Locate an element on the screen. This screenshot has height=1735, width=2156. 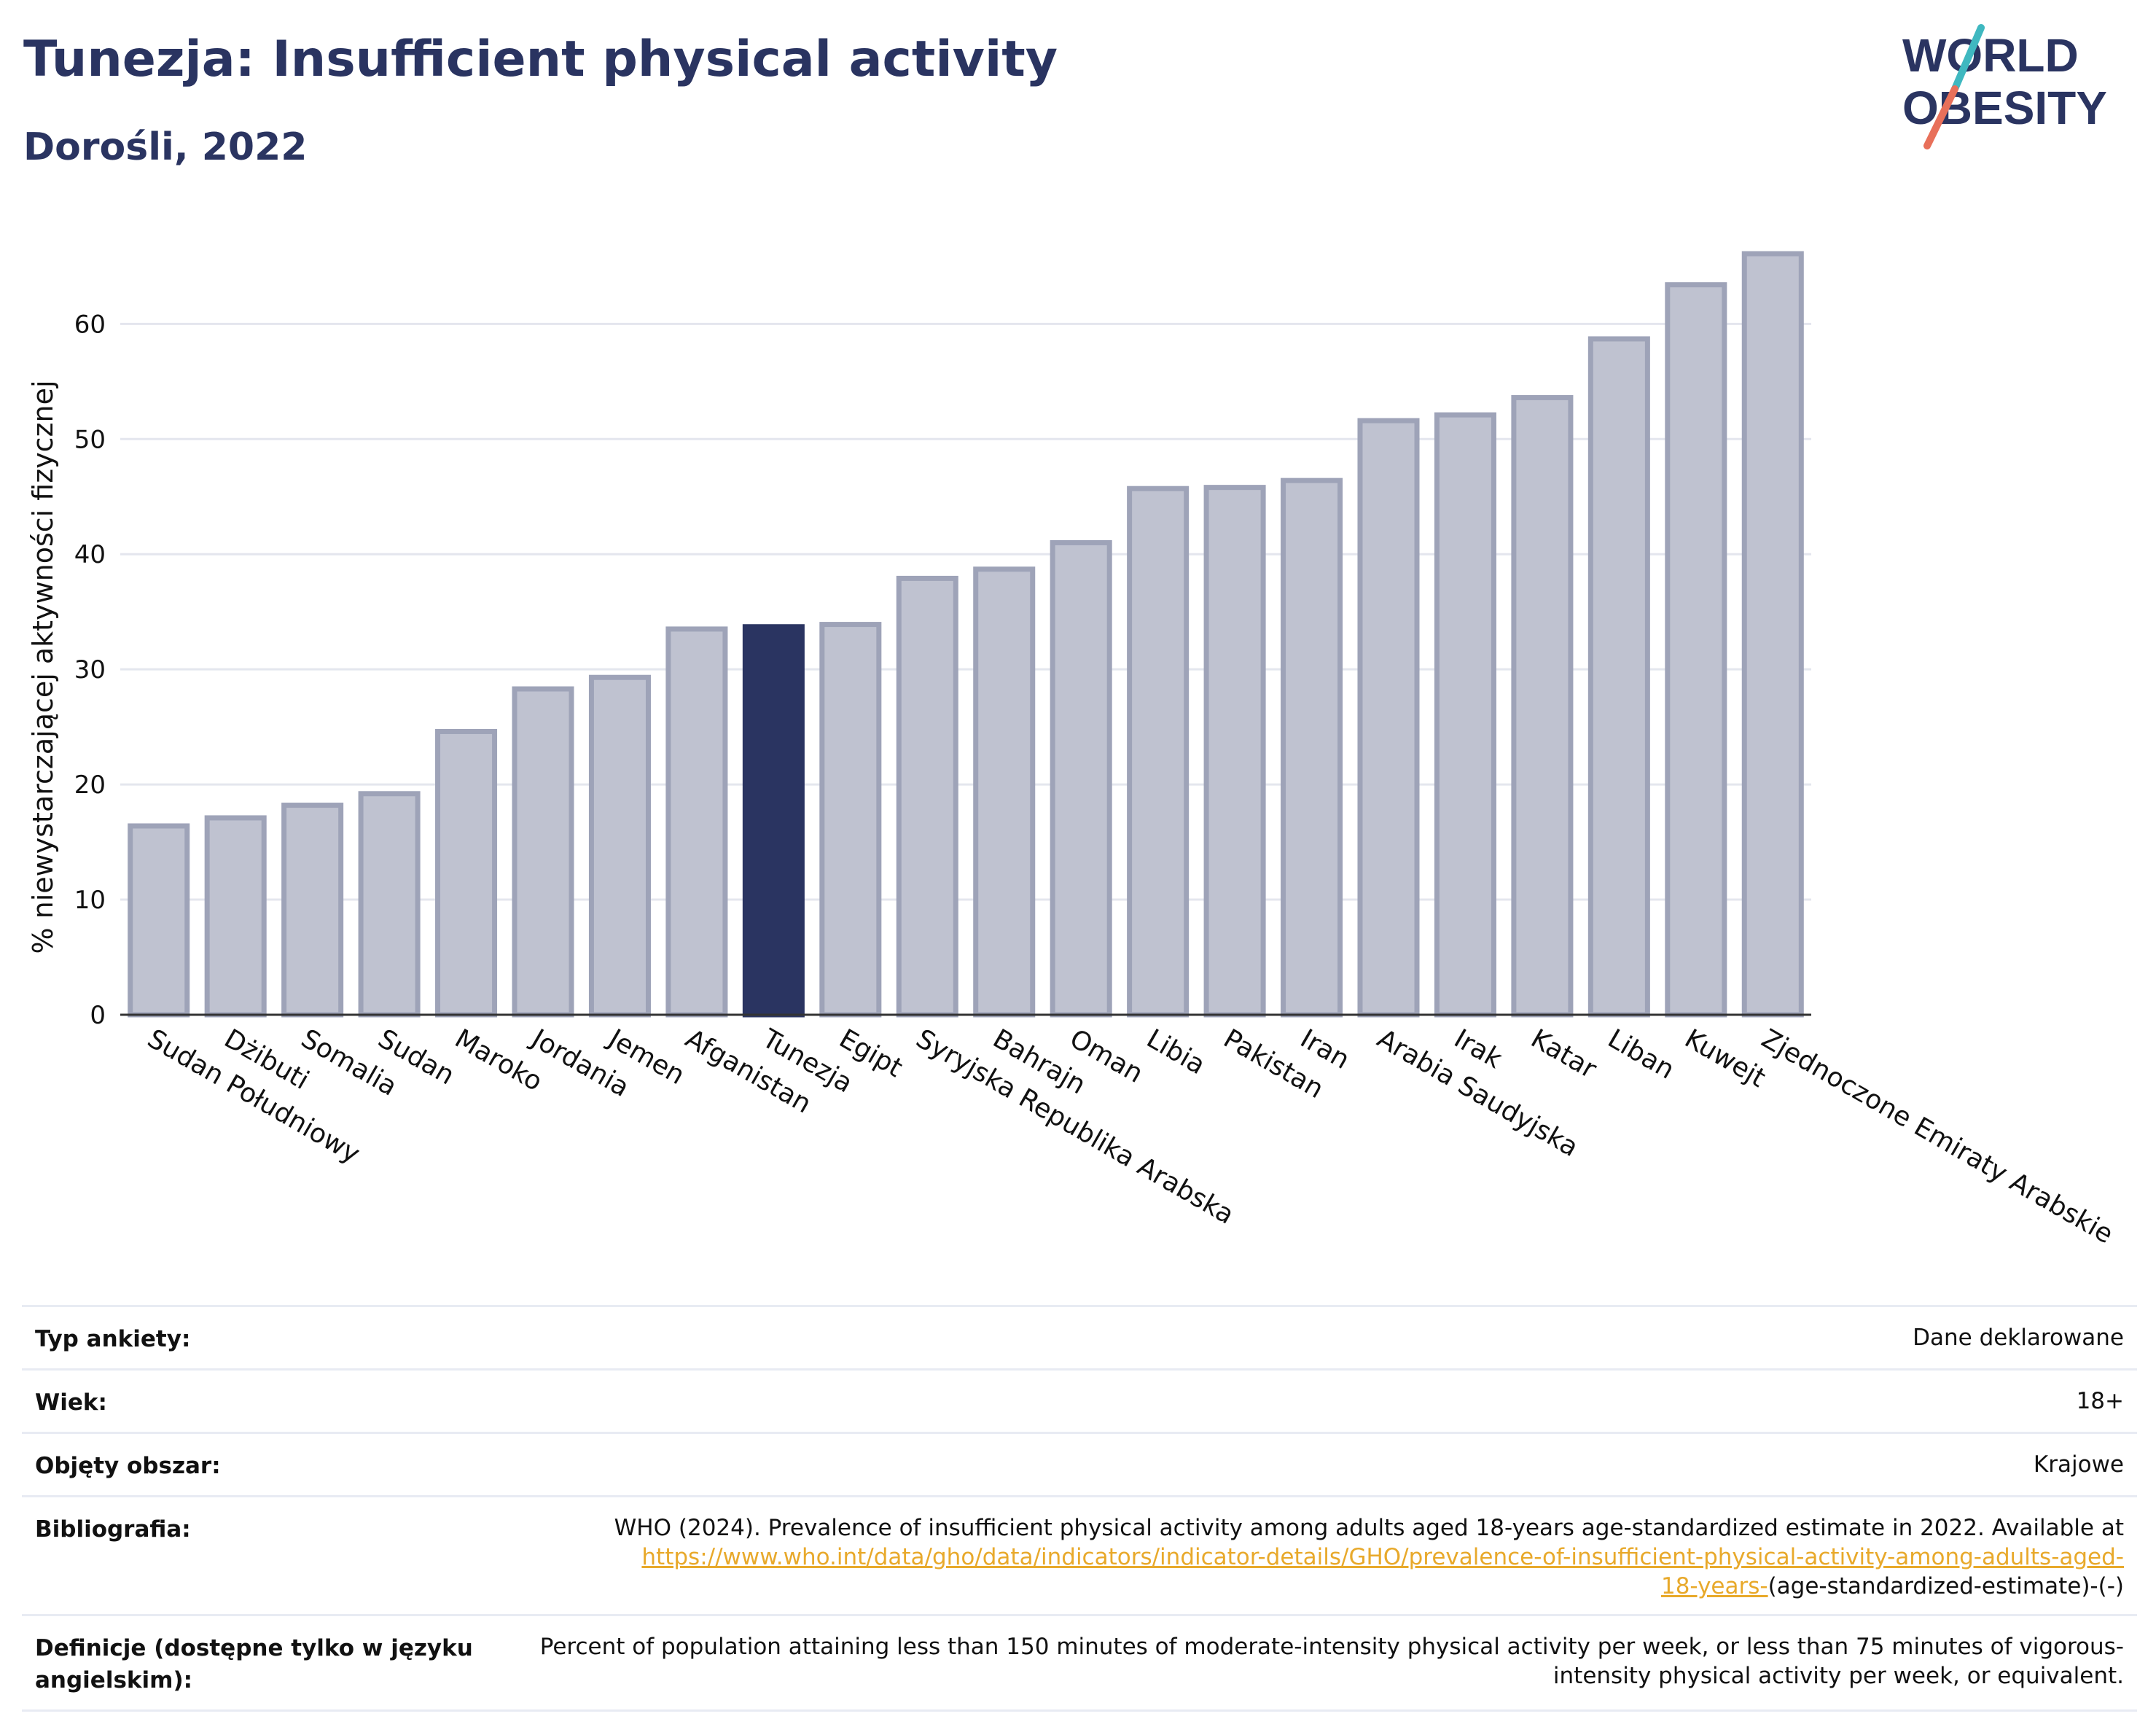
y-tick-labels: 0 10 20 30 40 50 60 is located at coordinates (90, 670).